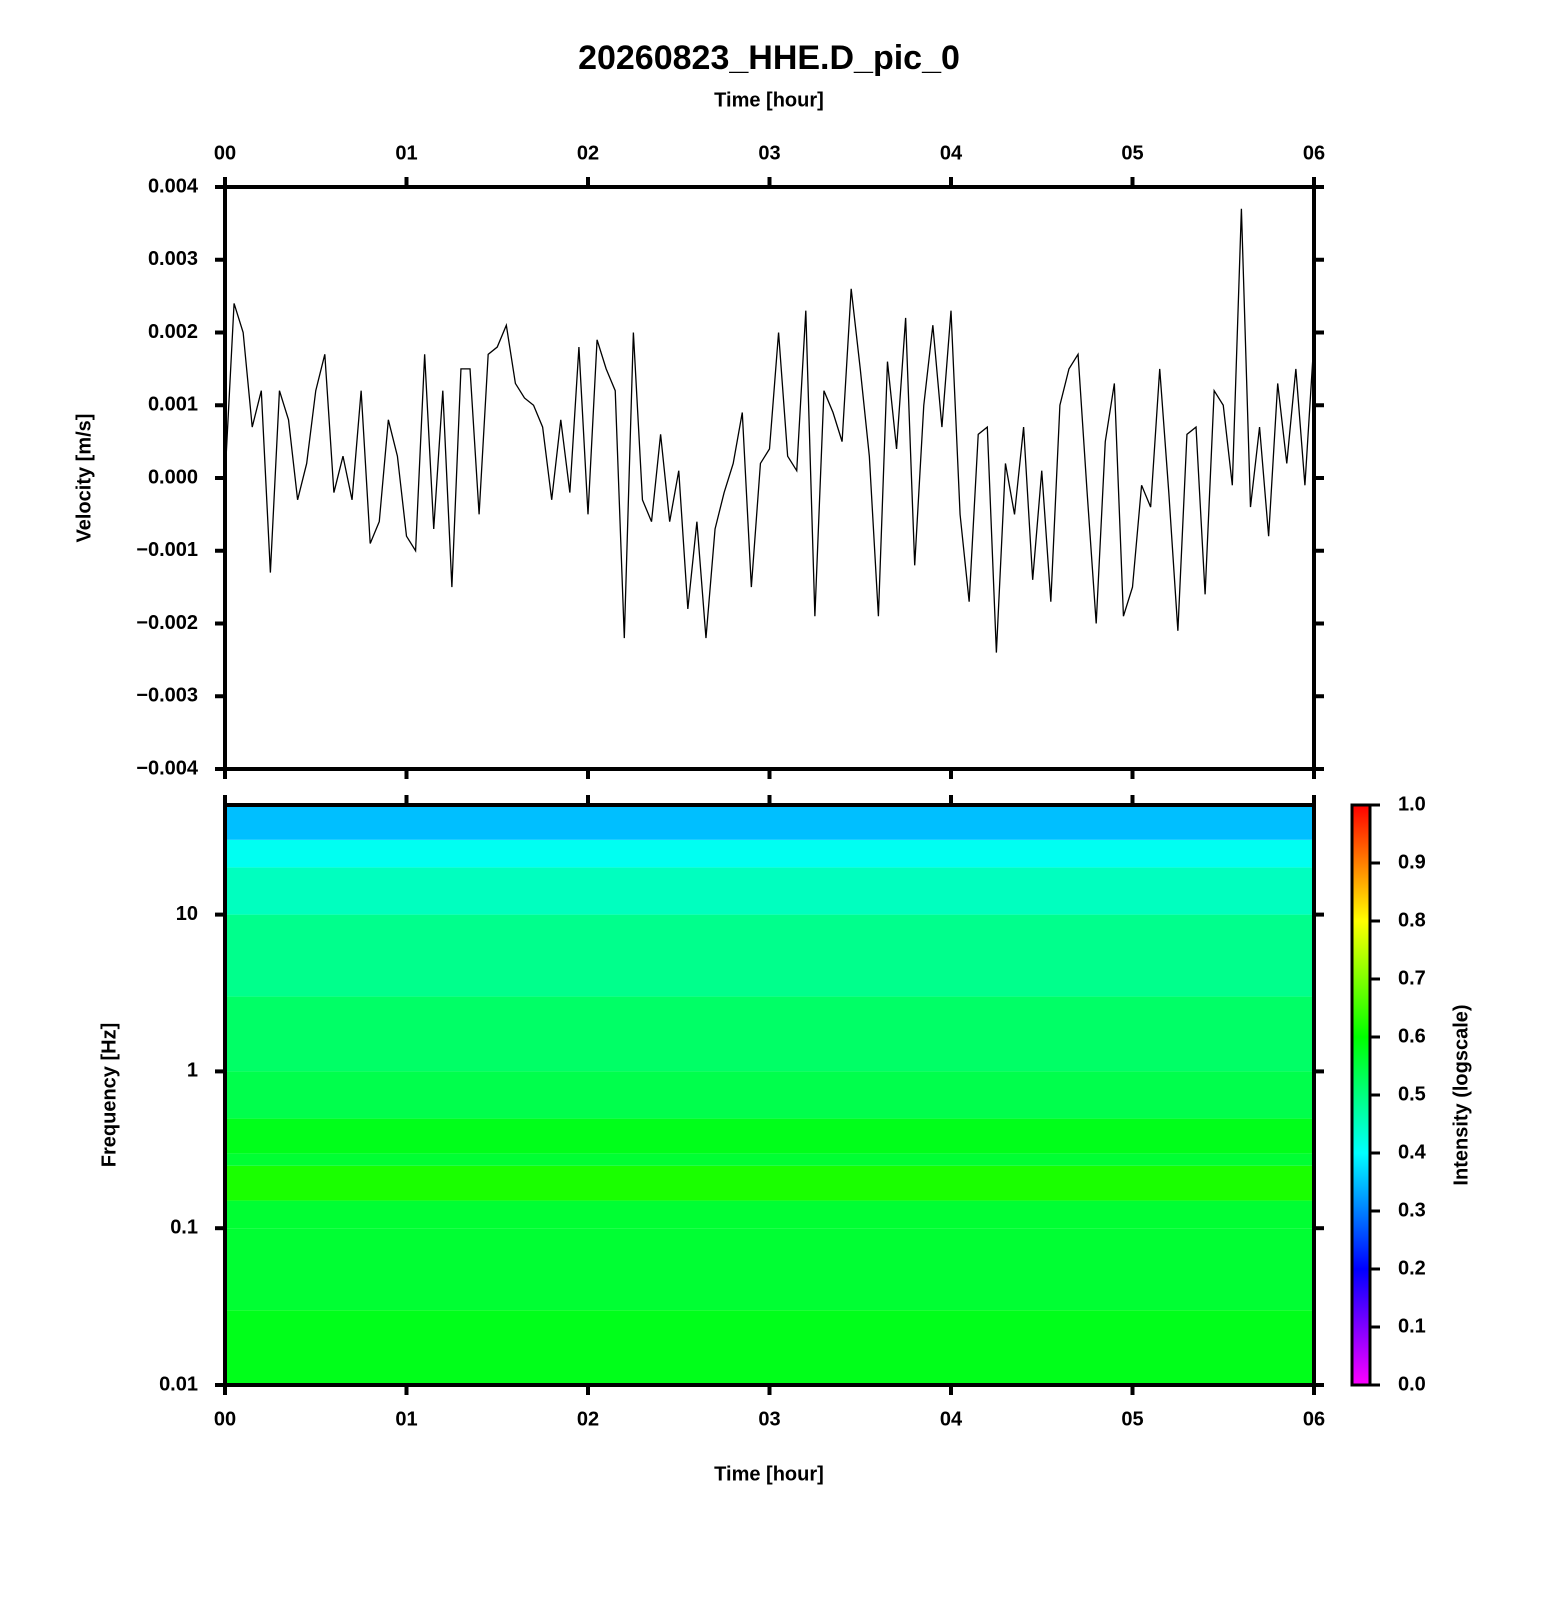 The image size is (1556, 1600). What do you see at coordinates (167, 768) in the screenshot?
I see `y-tick-label: −0.004` at bounding box center [167, 768].